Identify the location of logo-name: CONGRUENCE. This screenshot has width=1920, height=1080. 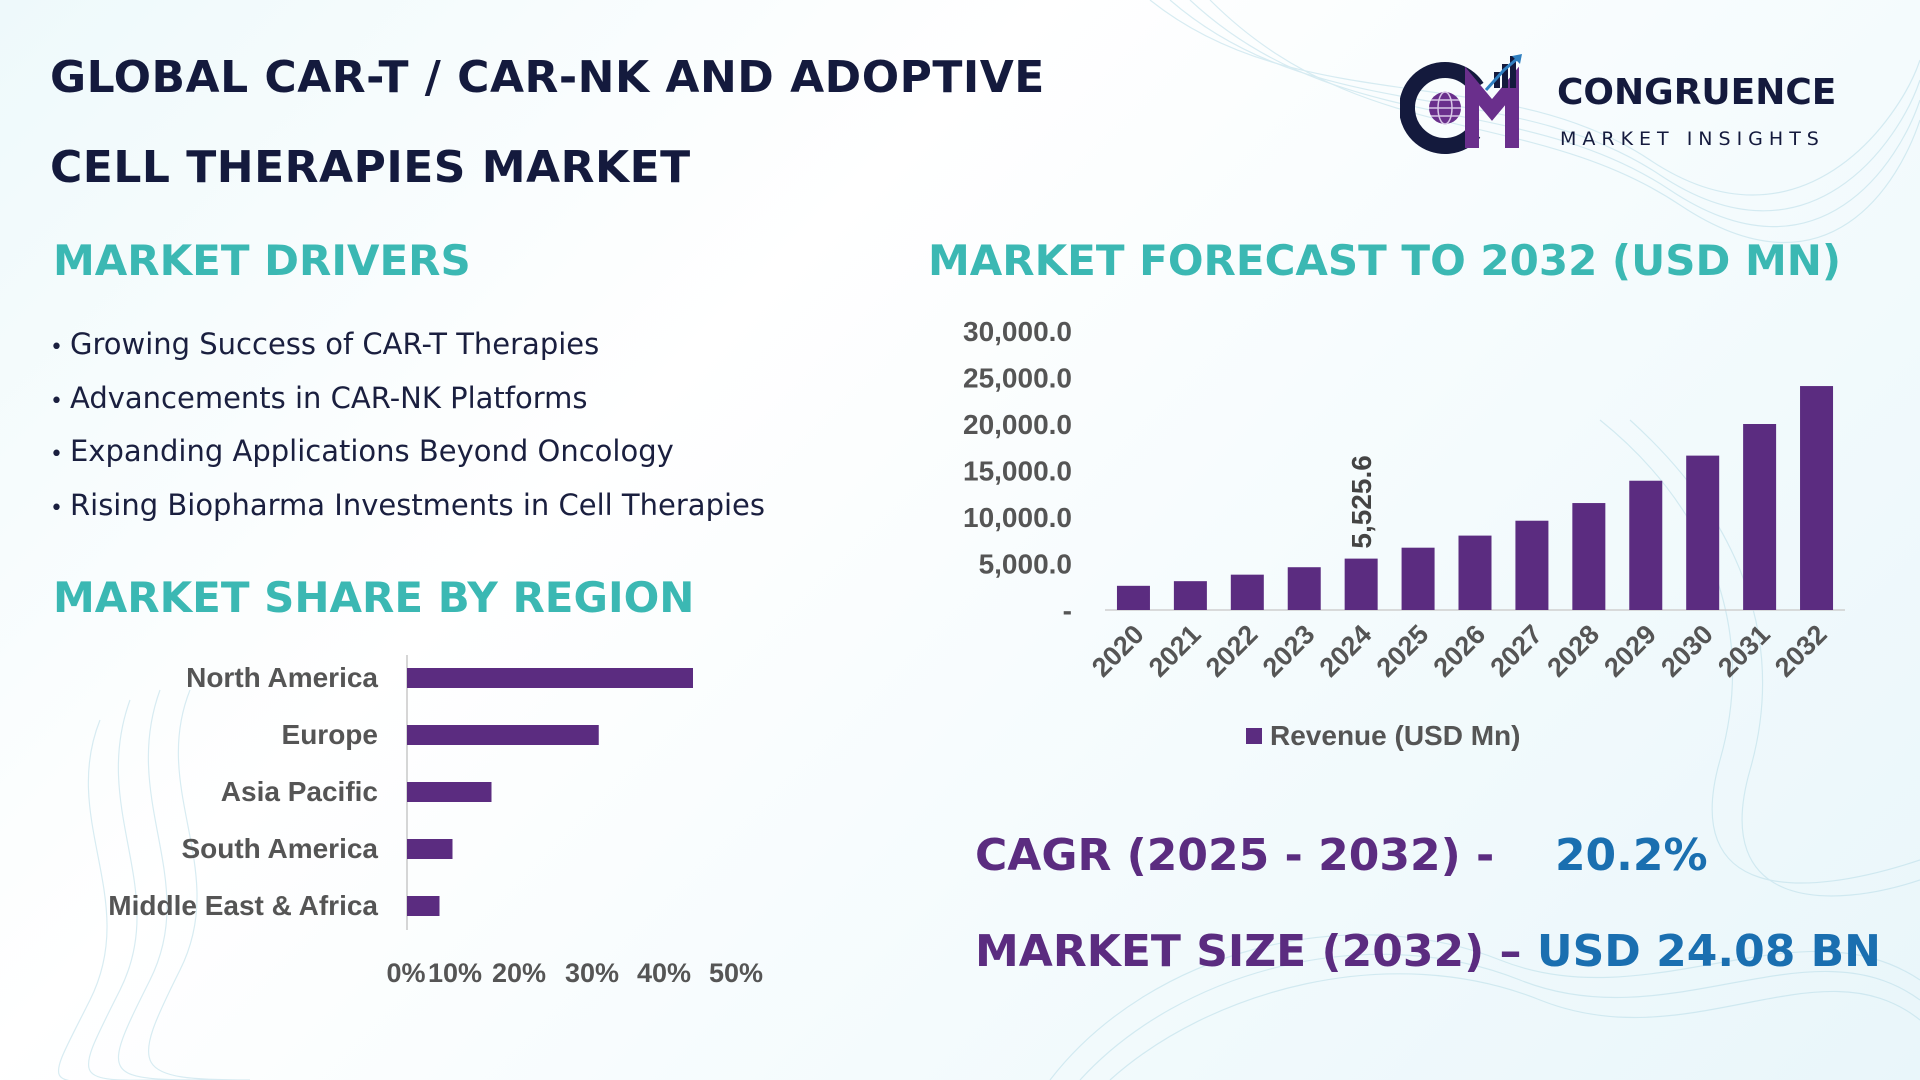
(1697, 92).